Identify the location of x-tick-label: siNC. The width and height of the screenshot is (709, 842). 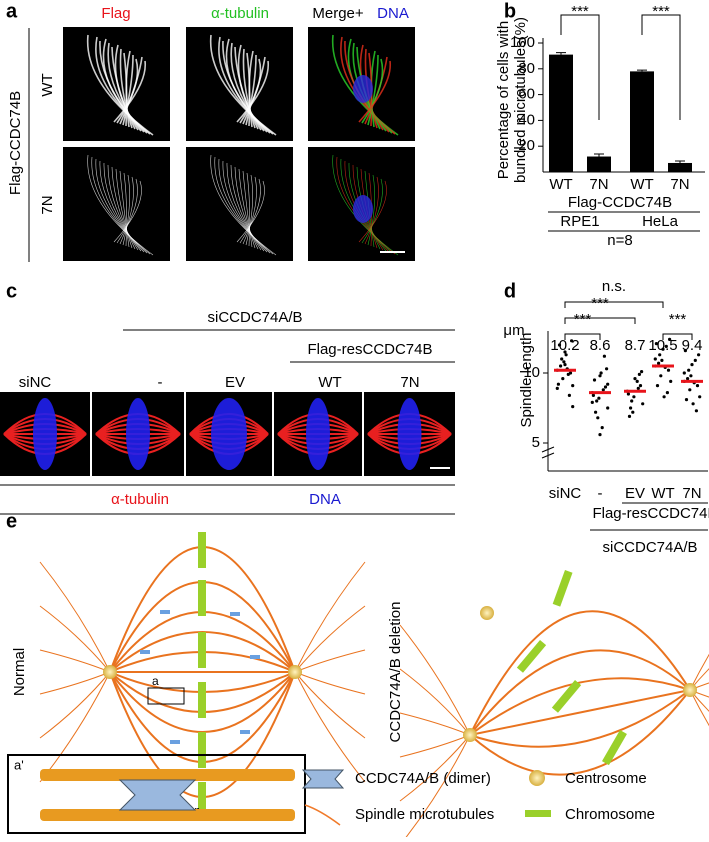
(565, 493).